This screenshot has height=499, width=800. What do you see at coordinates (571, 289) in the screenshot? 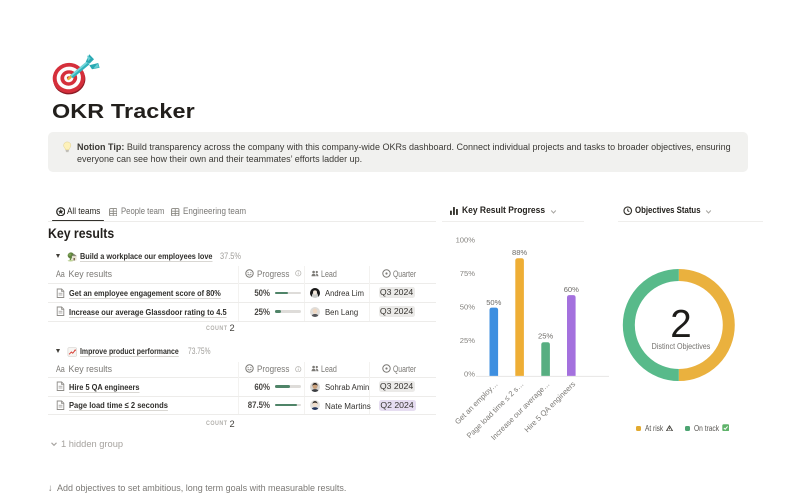
I see `svg-text: 60%` at bounding box center [571, 289].